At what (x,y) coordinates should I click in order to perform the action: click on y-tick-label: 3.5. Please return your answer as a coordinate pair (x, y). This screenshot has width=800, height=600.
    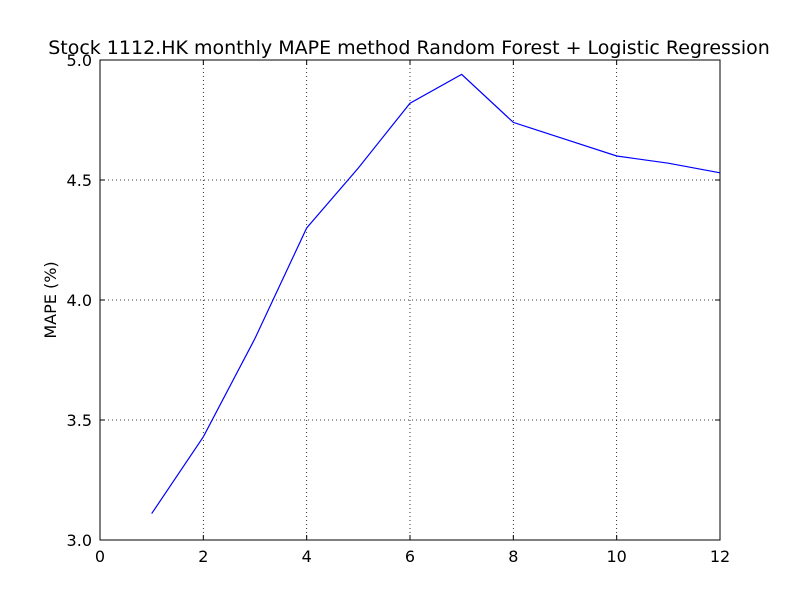
    Looking at the image, I should click on (79, 420).